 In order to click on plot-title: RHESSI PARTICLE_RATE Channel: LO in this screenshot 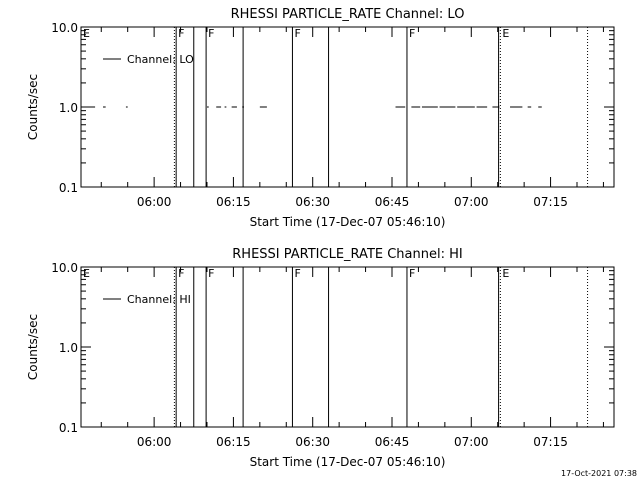, I will do `click(348, 14)`.